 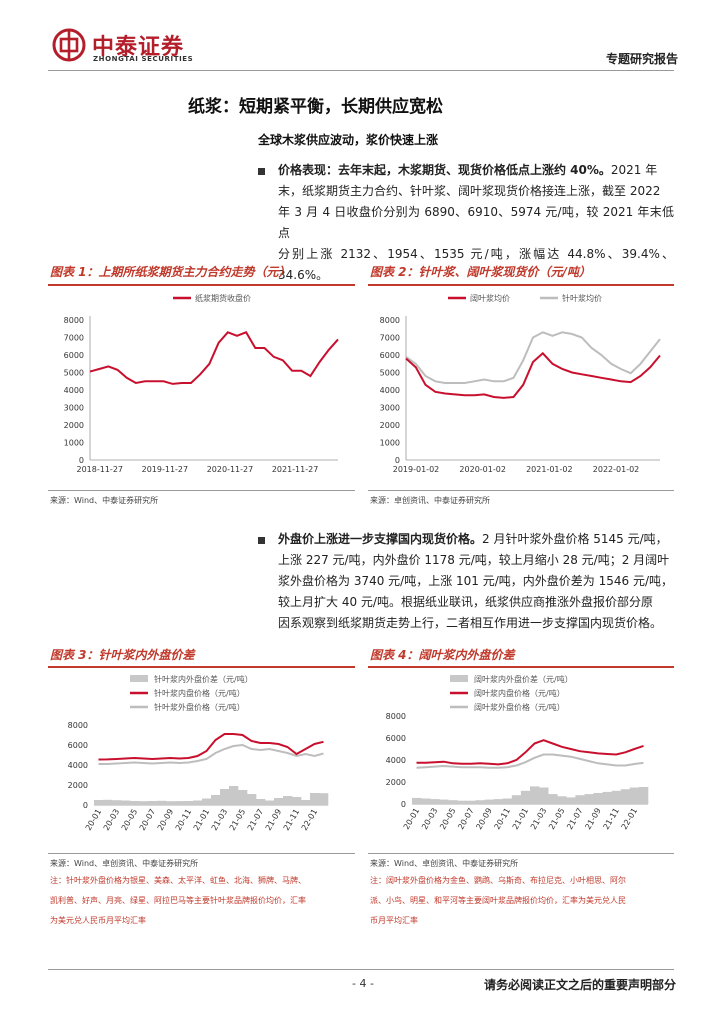 I want to click on note-line: 为美元兑人民币月平均汇率, so click(x=98, y=920).